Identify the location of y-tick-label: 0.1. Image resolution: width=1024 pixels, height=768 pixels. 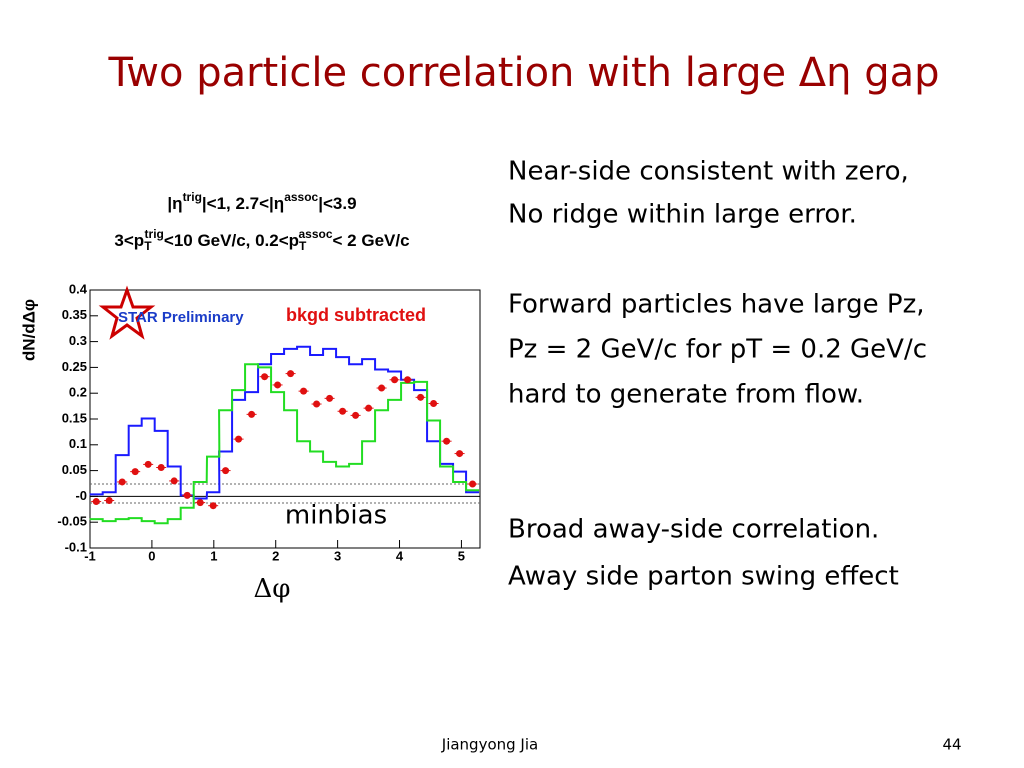
(78, 443).